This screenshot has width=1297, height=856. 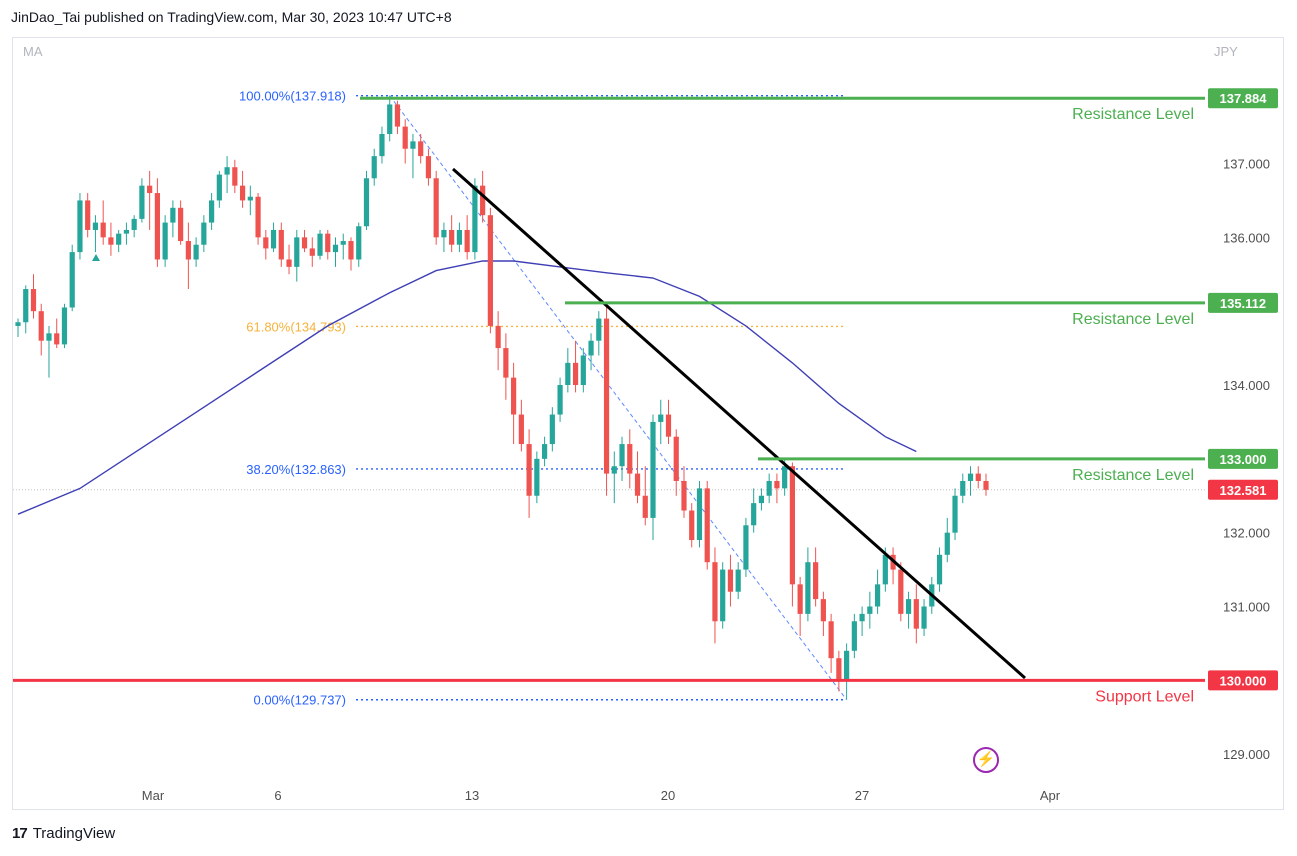 I want to click on current-price-text: 132.581, so click(x=1243, y=490).